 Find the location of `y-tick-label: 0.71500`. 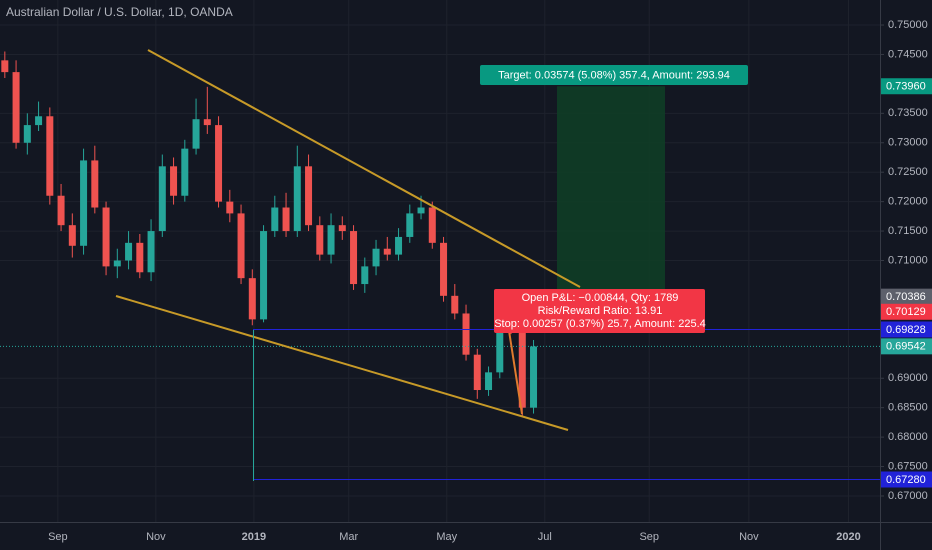

y-tick-label: 0.71500 is located at coordinates (908, 231).